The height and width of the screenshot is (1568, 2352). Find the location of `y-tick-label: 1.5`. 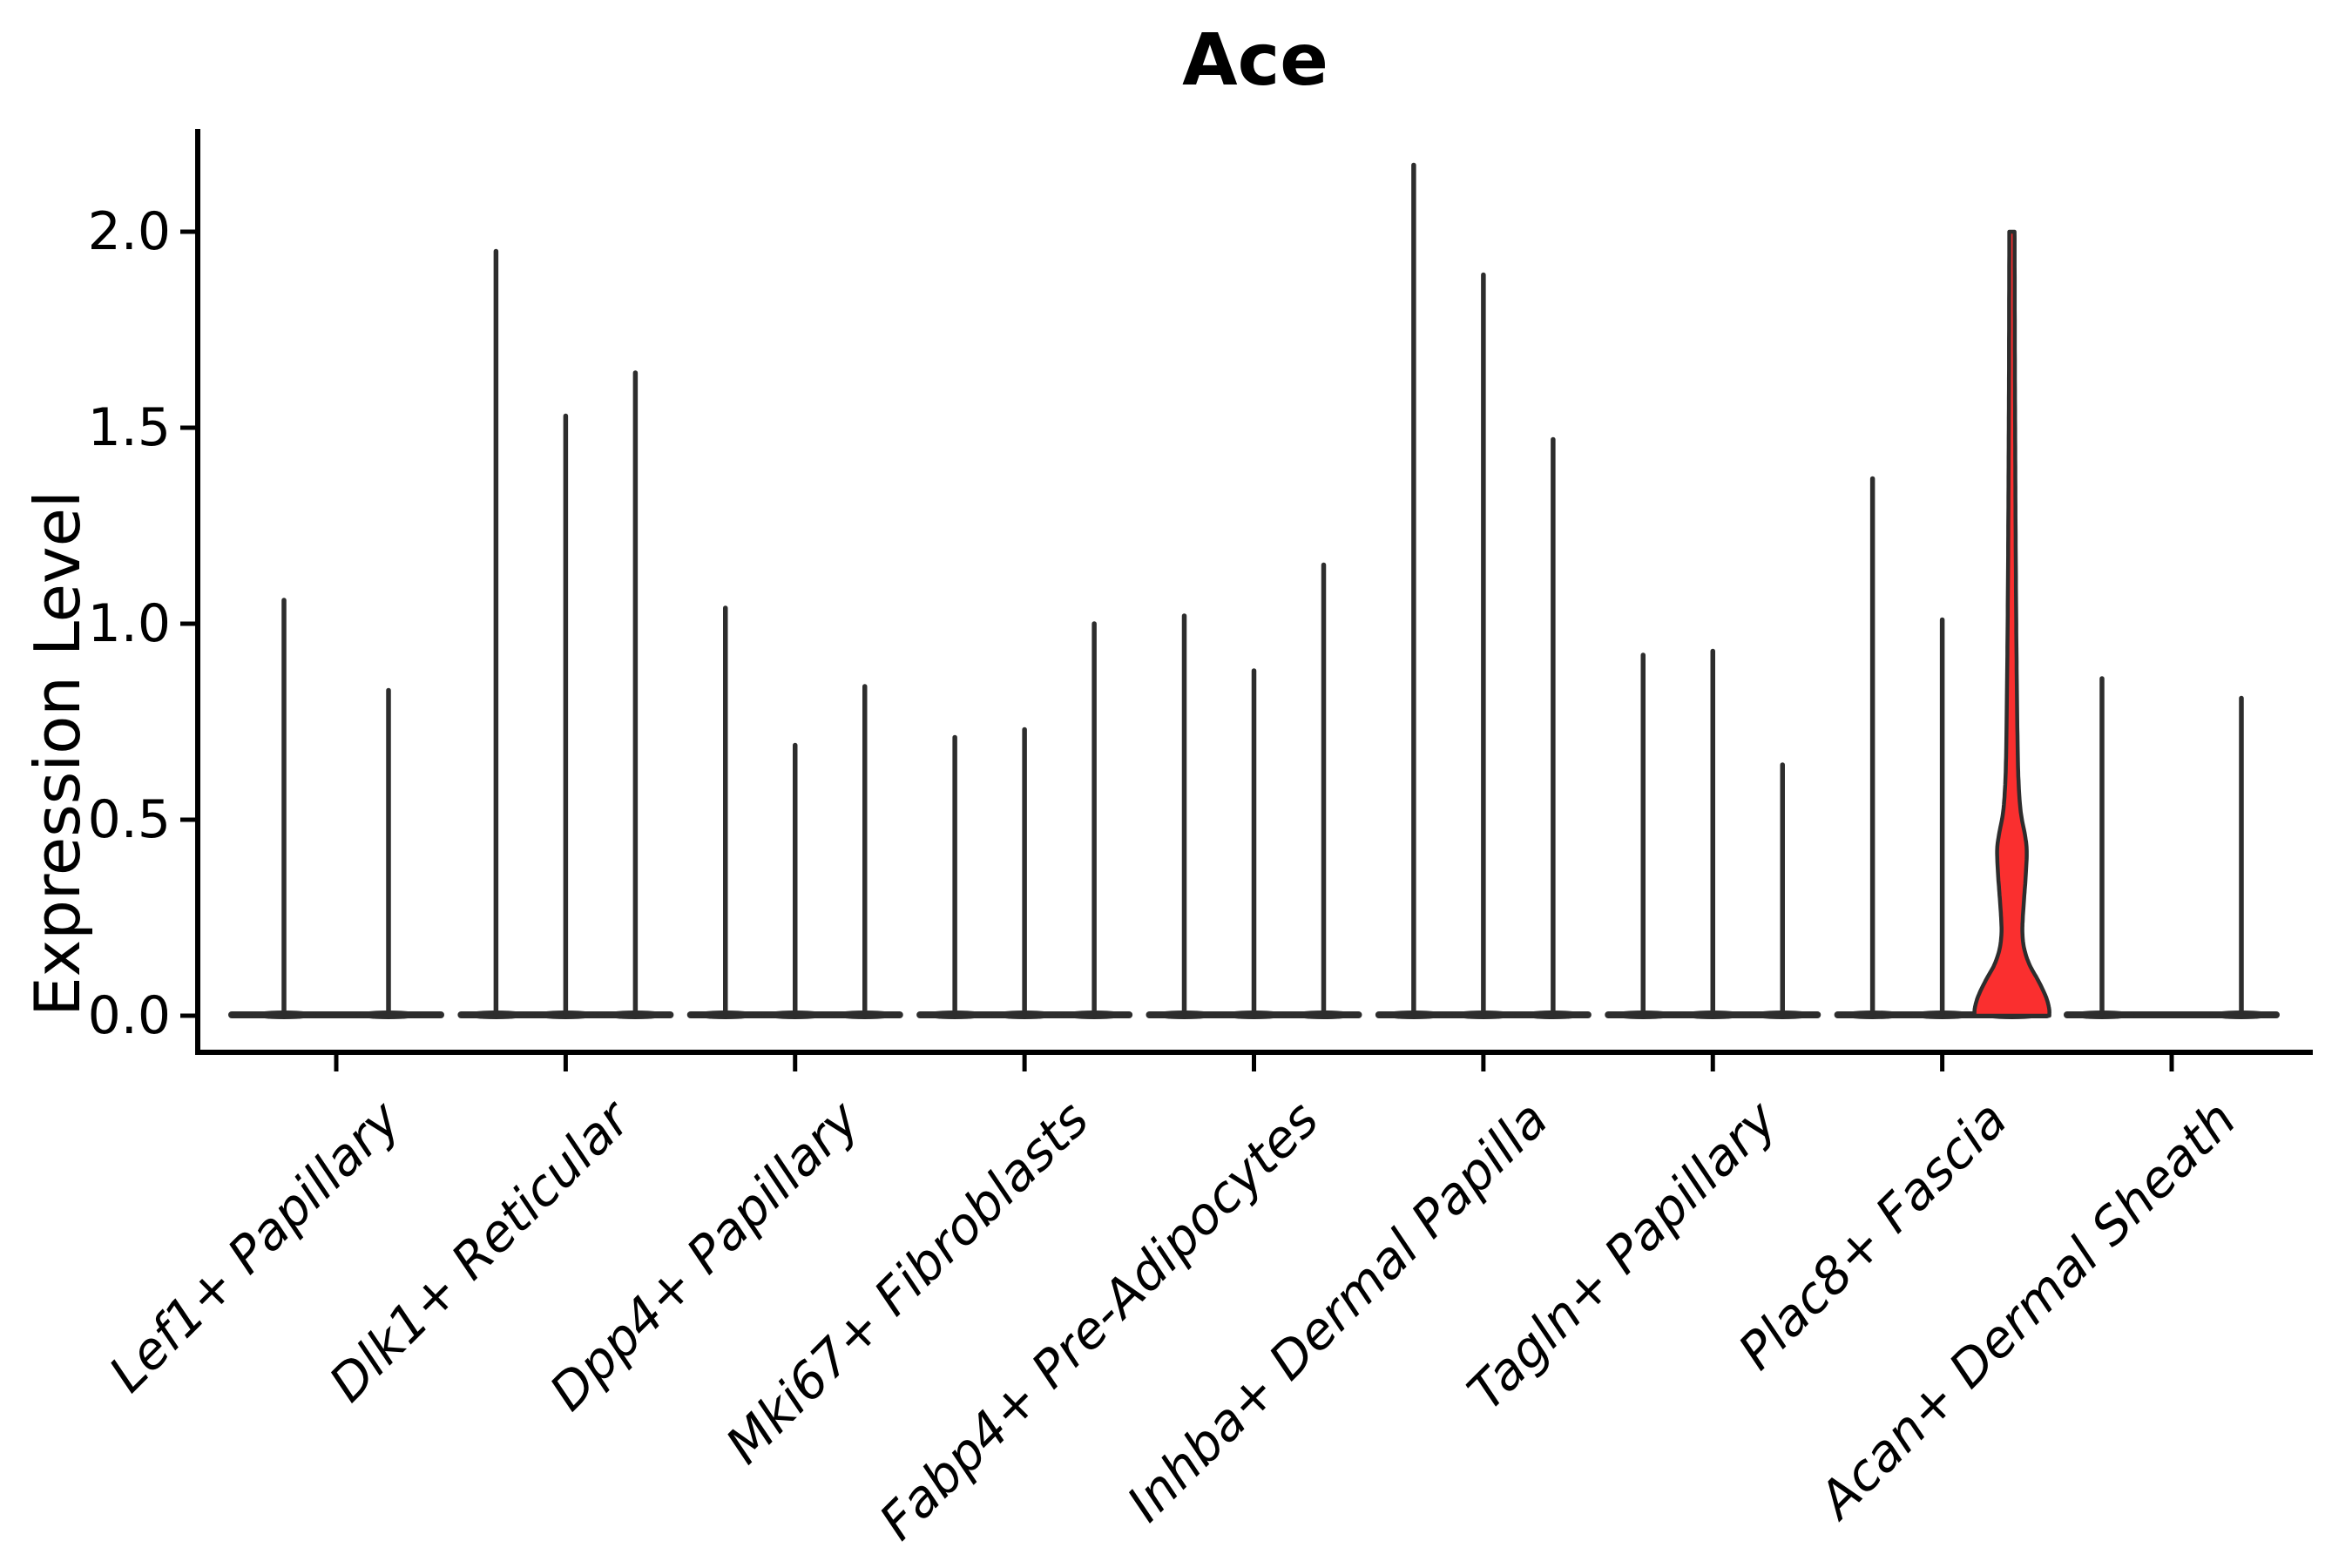

y-tick-label: 1.5 is located at coordinates (129, 427).